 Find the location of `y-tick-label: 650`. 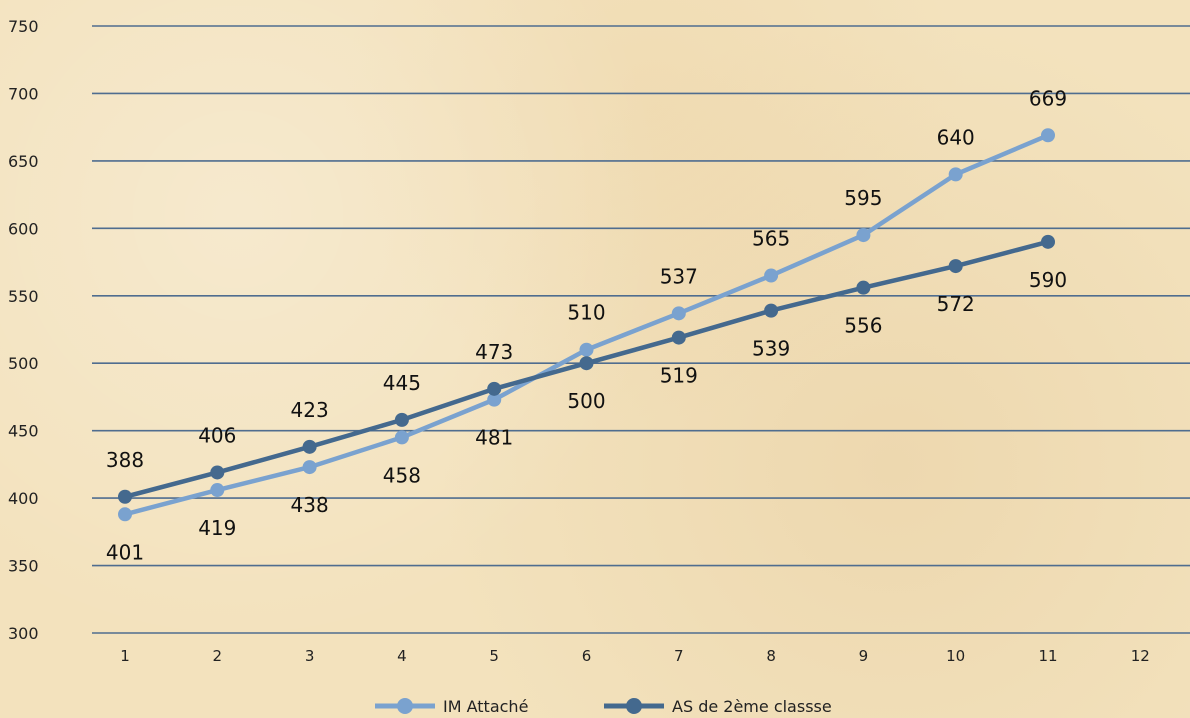

y-tick-label: 650 is located at coordinates (23, 161).